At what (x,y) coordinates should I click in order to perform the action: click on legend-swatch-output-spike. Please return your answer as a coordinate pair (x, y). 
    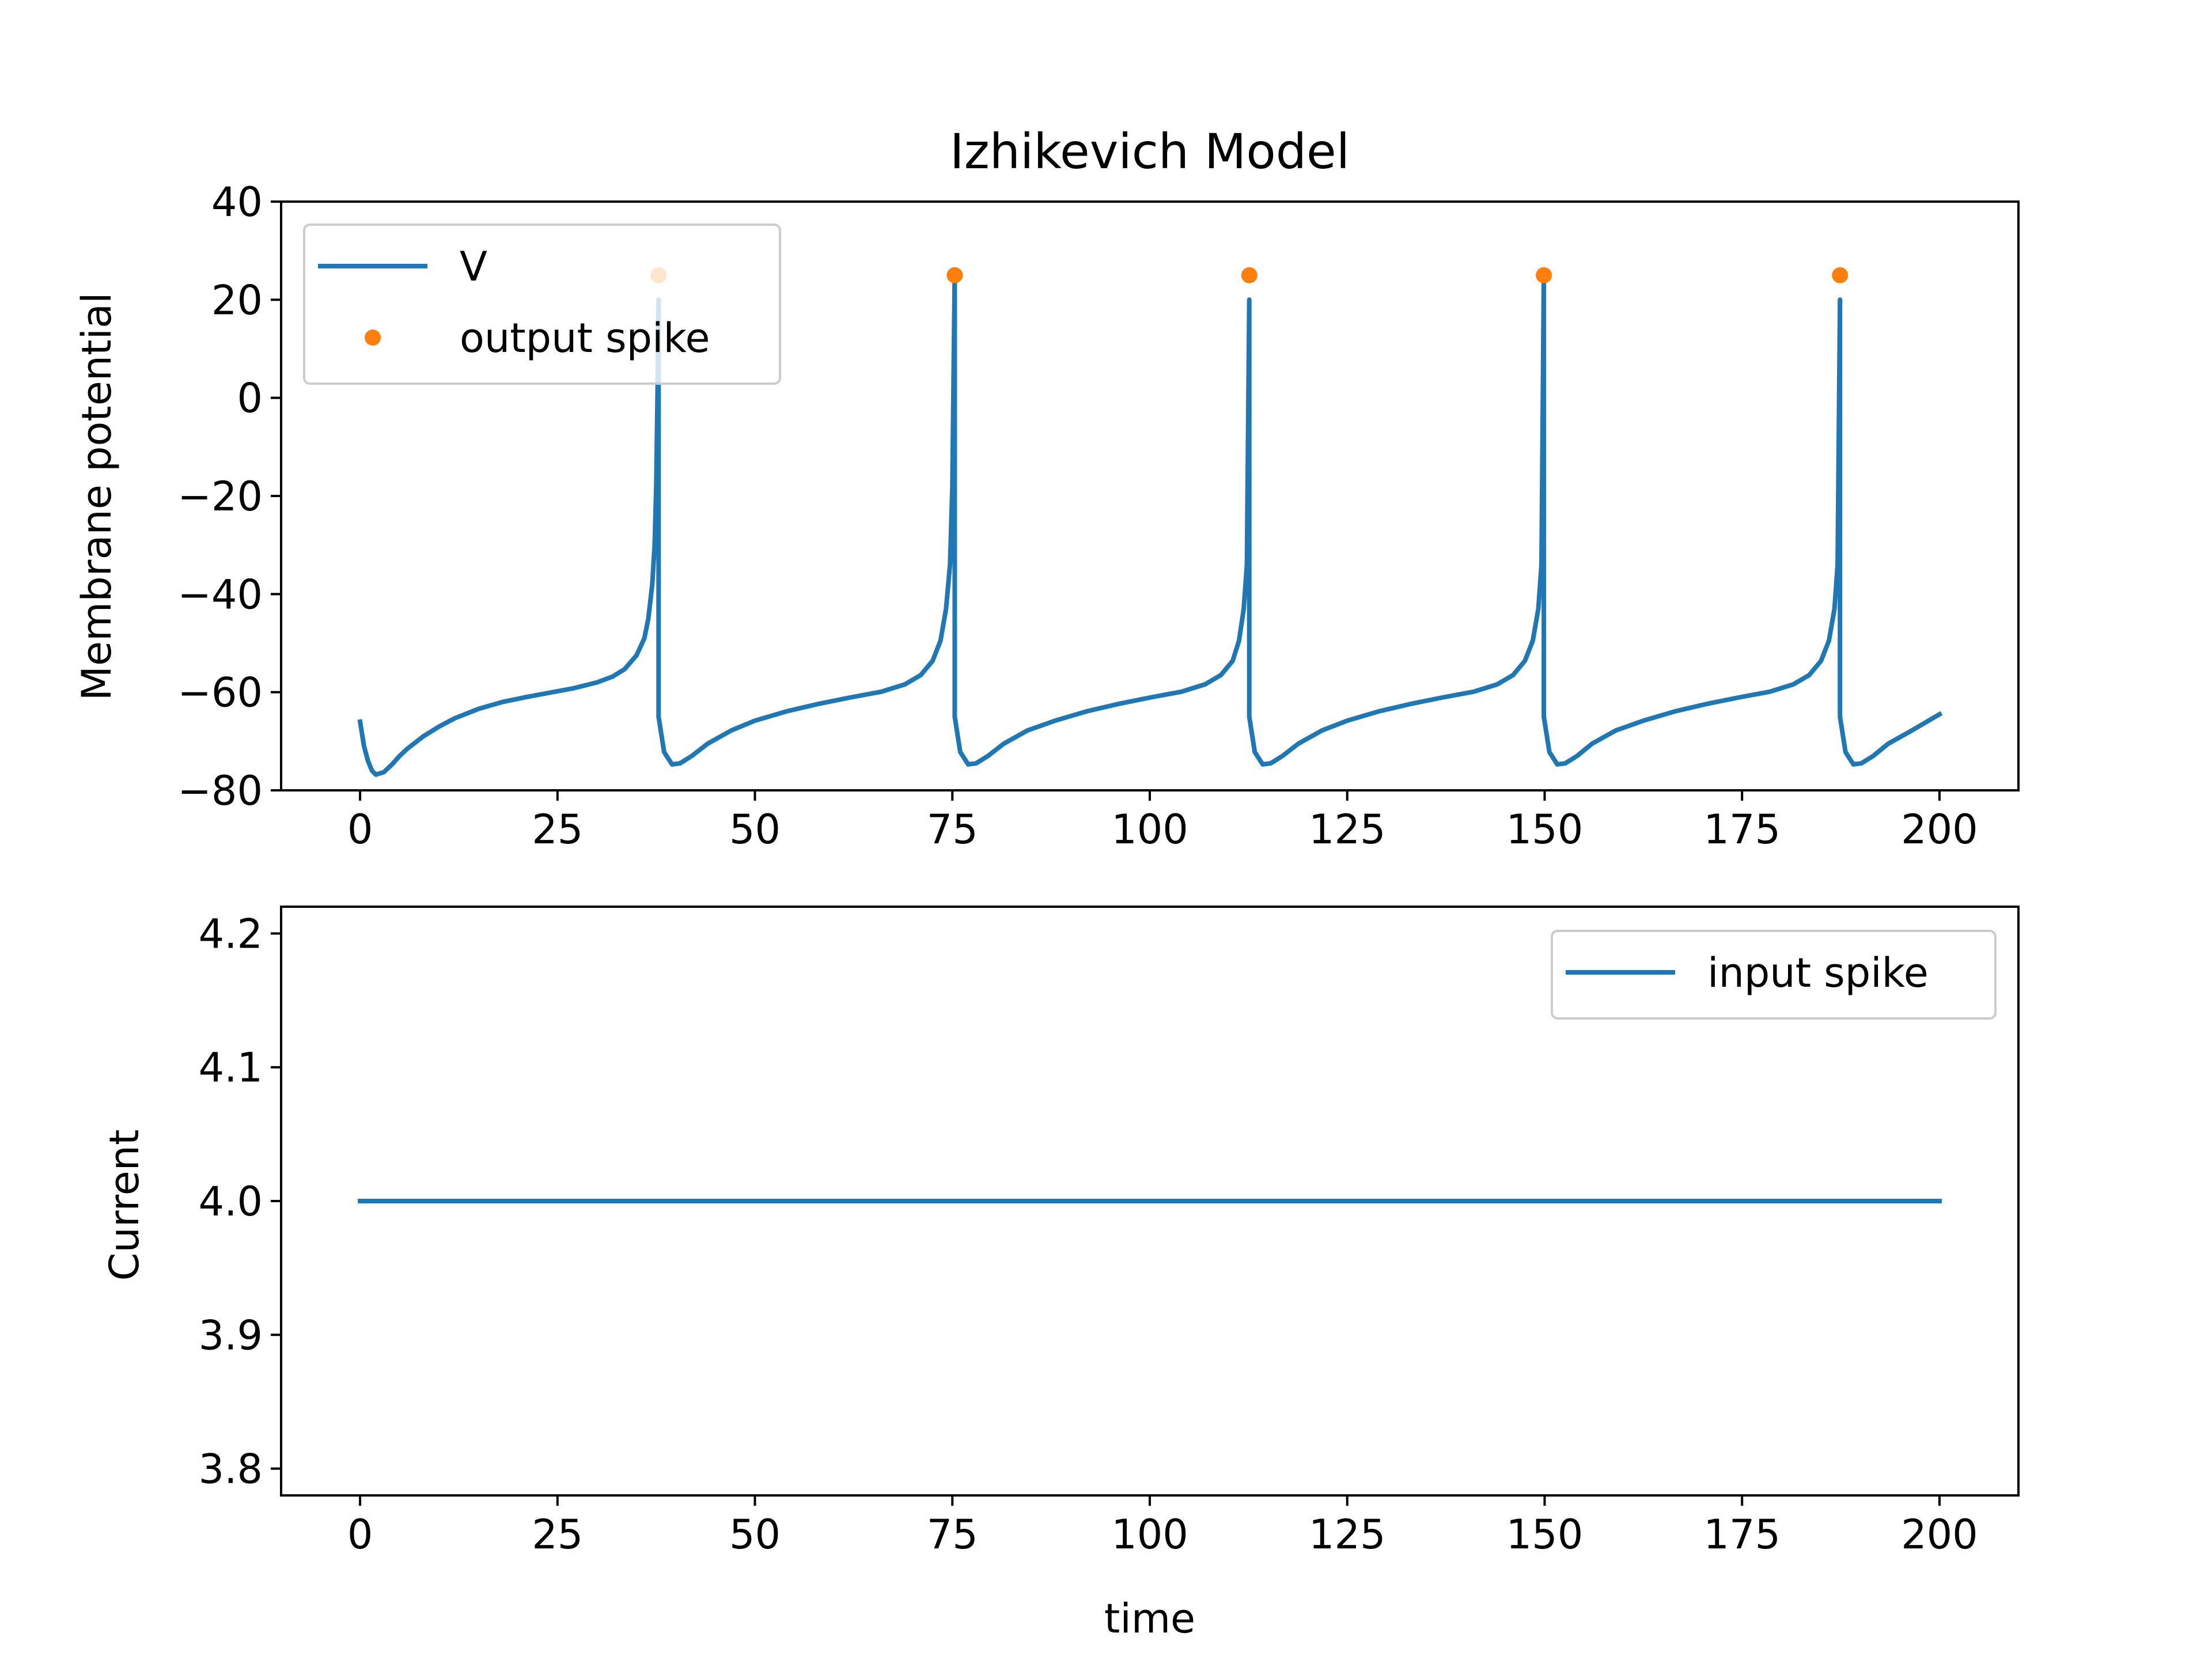
    Looking at the image, I should click on (373, 337).